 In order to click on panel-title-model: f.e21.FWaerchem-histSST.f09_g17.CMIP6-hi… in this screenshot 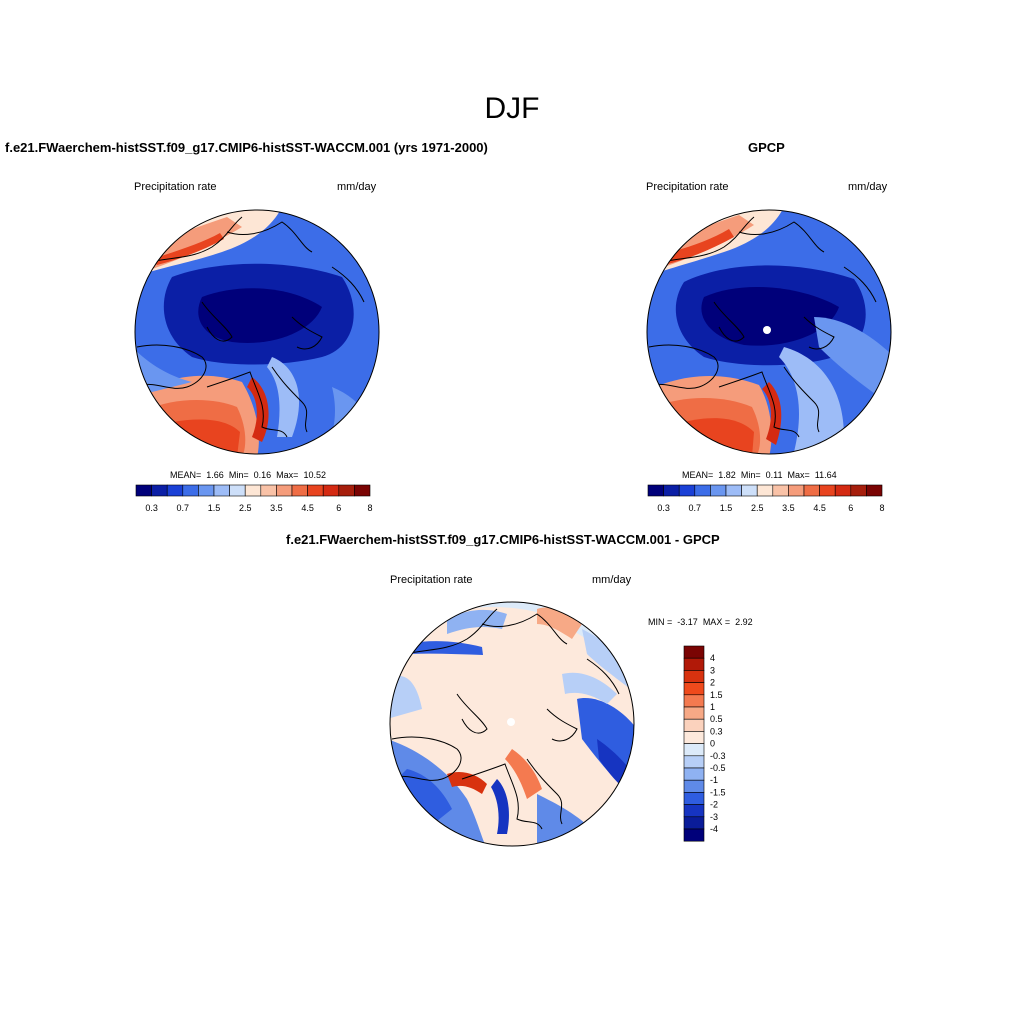, I will do `click(246, 147)`.